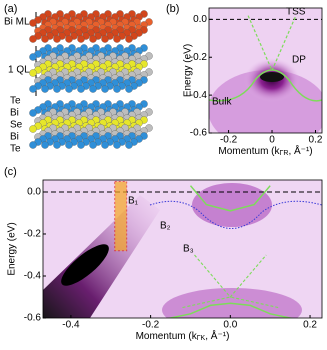 The height and width of the screenshot is (350, 327). Describe the element at coordinates (284, 153) in the screenshot. I see `x-axis-label-part: ΓR` at that location.